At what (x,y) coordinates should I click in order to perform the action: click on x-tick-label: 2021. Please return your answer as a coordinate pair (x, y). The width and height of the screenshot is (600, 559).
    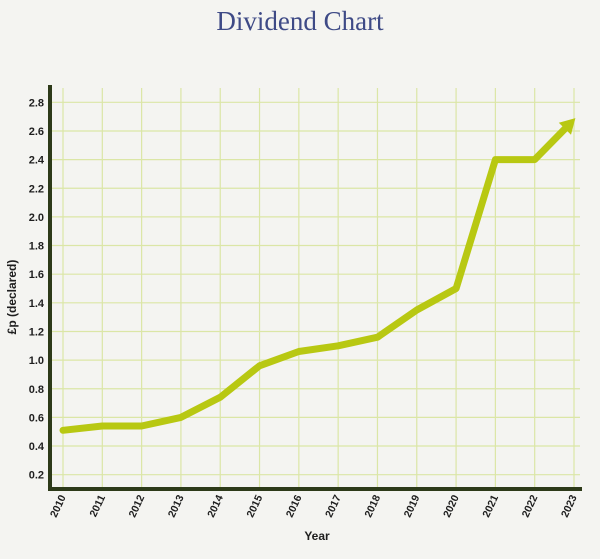
    Looking at the image, I should click on (490, 506).